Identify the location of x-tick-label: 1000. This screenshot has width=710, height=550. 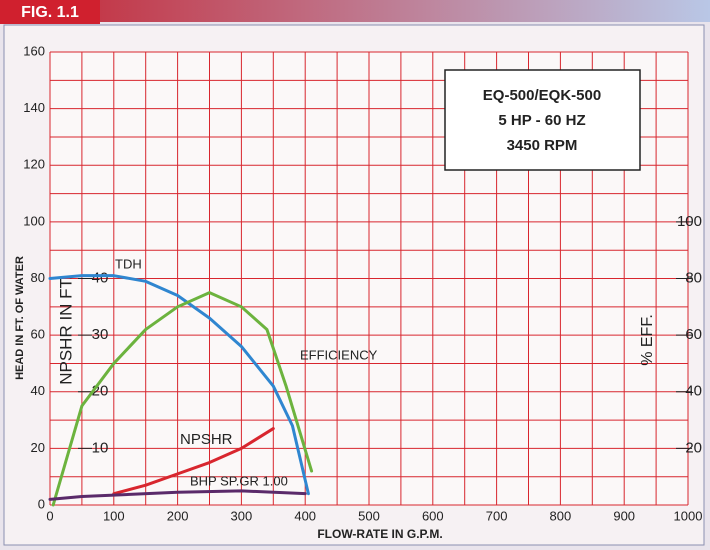
(688, 515).